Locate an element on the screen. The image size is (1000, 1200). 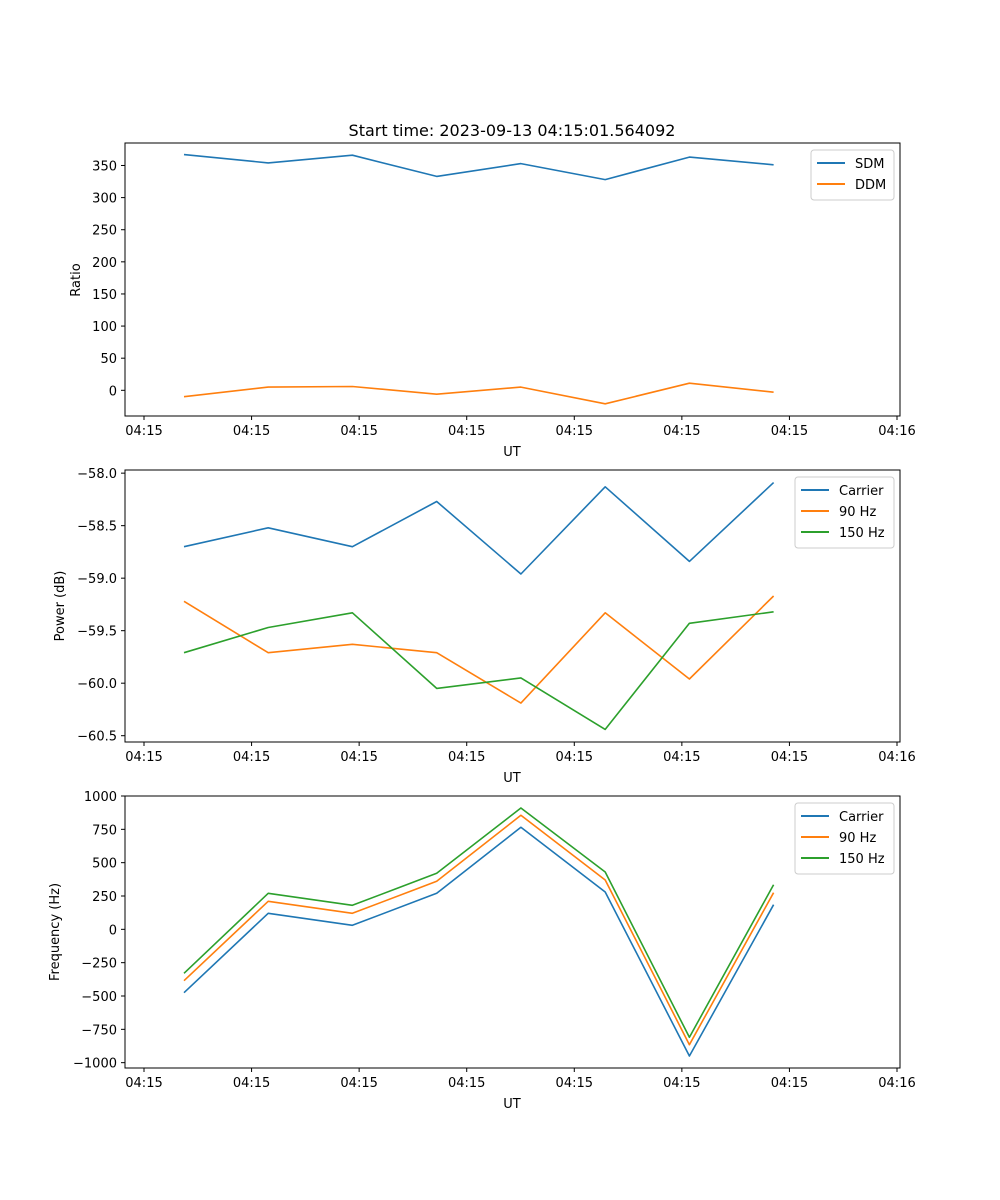
power-y-tick-label: −58.0 is located at coordinates (97, 474).